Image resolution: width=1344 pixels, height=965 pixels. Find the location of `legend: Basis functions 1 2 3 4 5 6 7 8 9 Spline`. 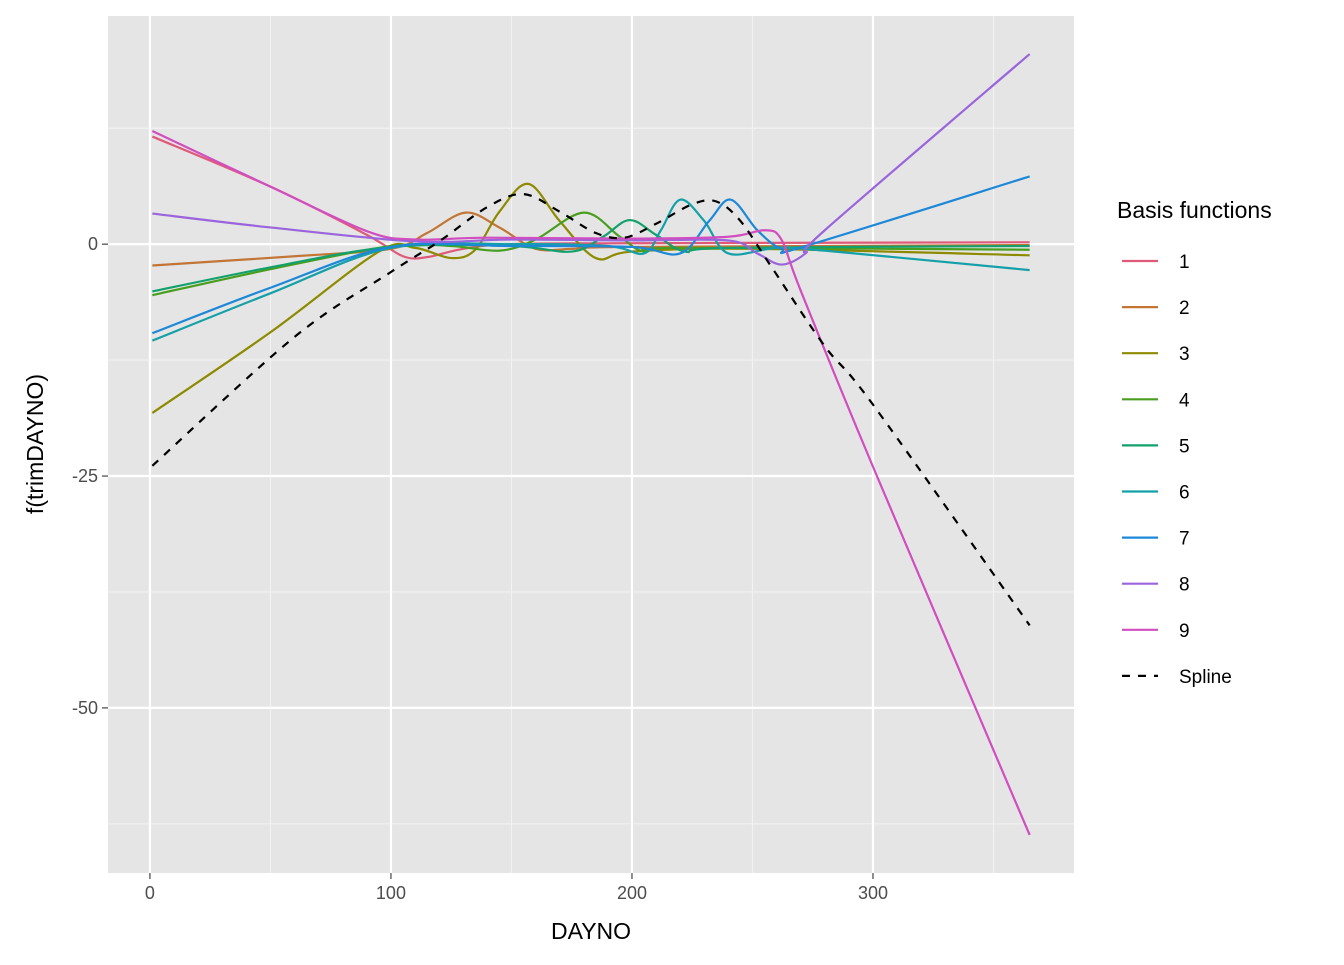

legend: Basis functions 1 2 3 4 5 6 7 8 9 Spline is located at coordinates (1194, 442).